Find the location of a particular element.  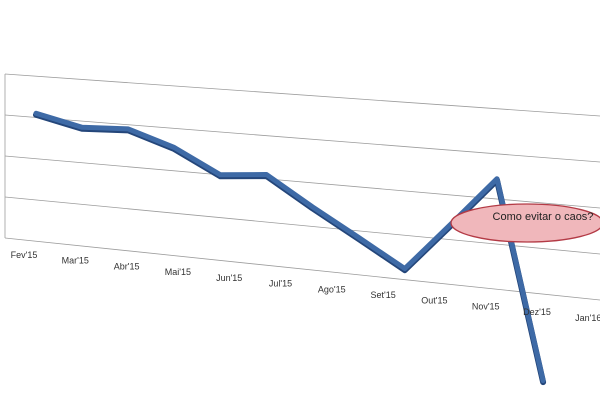

x-tick-label: Fev'15 is located at coordinates (24, 255).